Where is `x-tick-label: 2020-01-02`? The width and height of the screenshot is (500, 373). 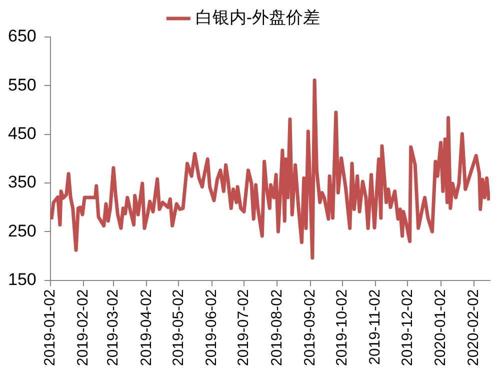
x-tick-label: 2020-01-02 is located at coordinates (440, 327).